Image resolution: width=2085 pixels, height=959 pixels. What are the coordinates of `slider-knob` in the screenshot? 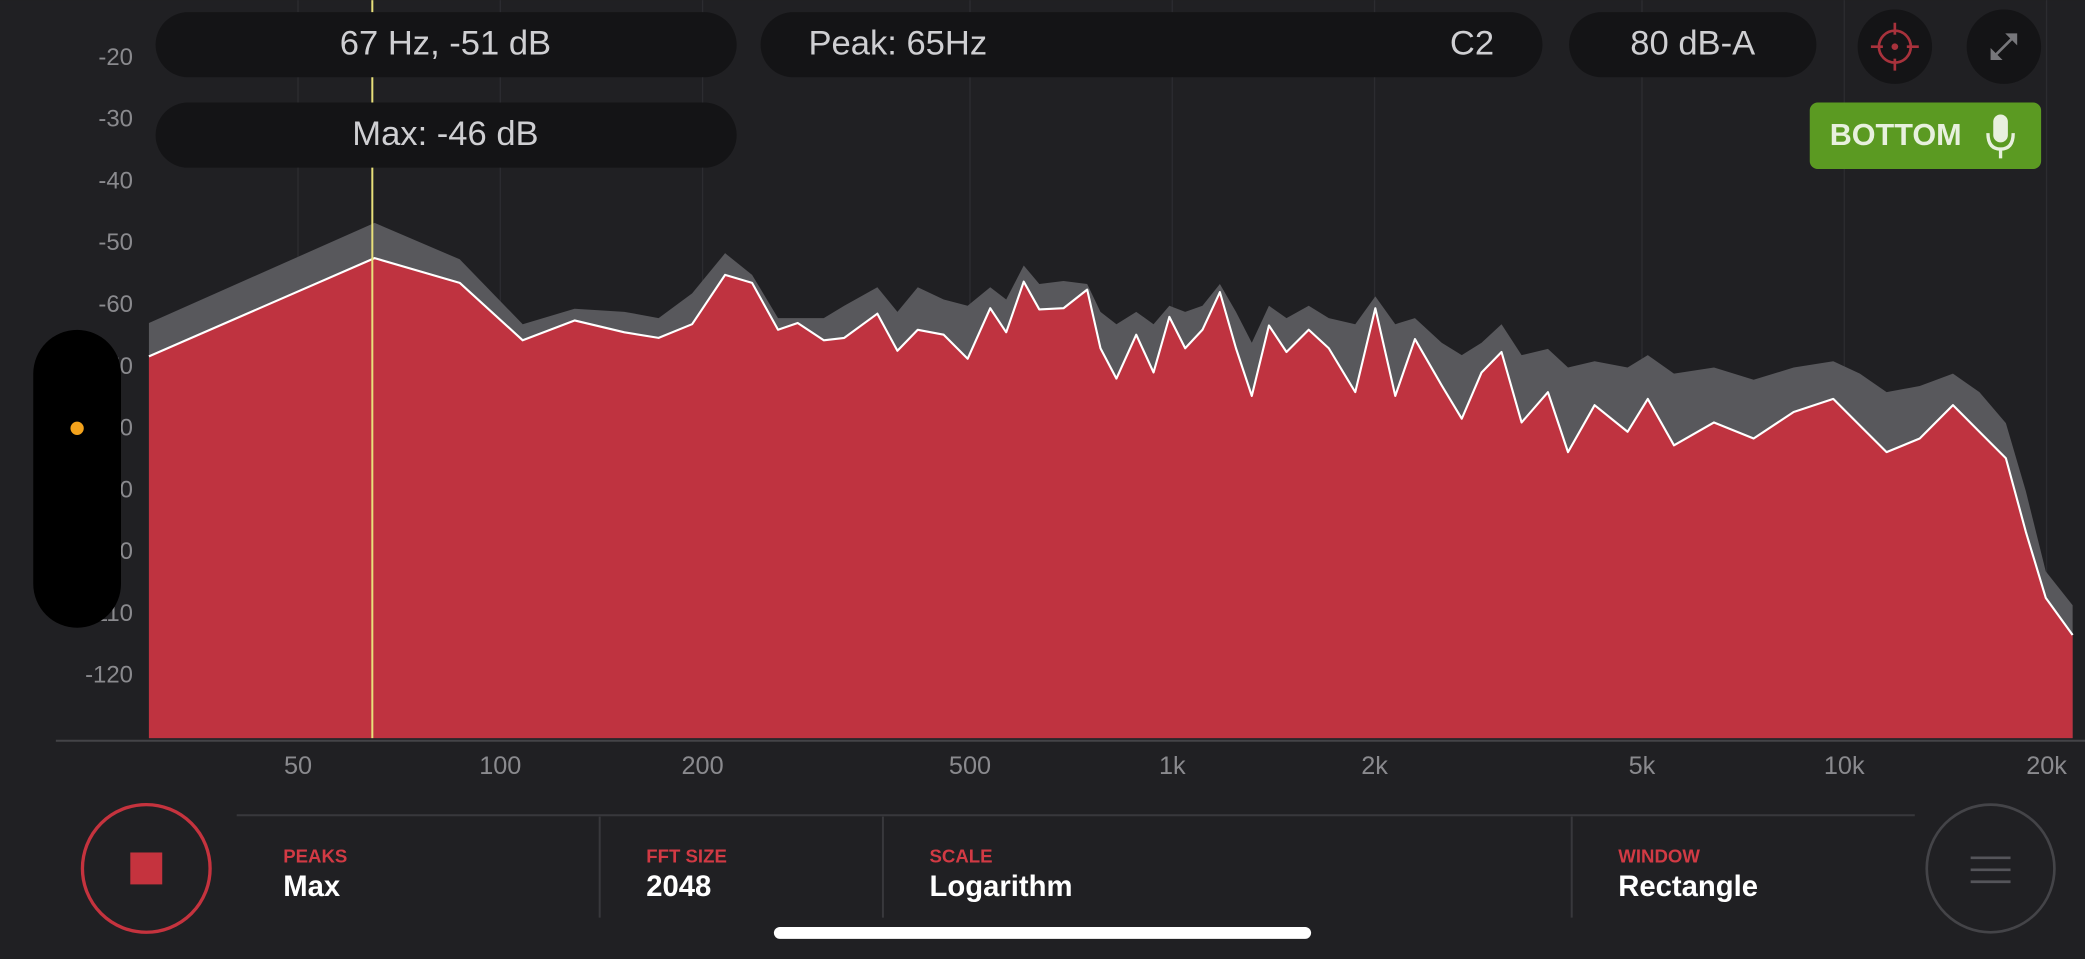 It's located at (77, 428).